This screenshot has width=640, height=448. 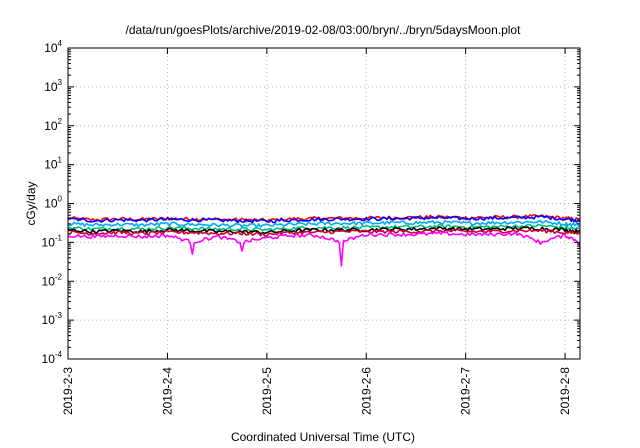 I want to click on y-tick-label: 10², so click(x=53, y=125).